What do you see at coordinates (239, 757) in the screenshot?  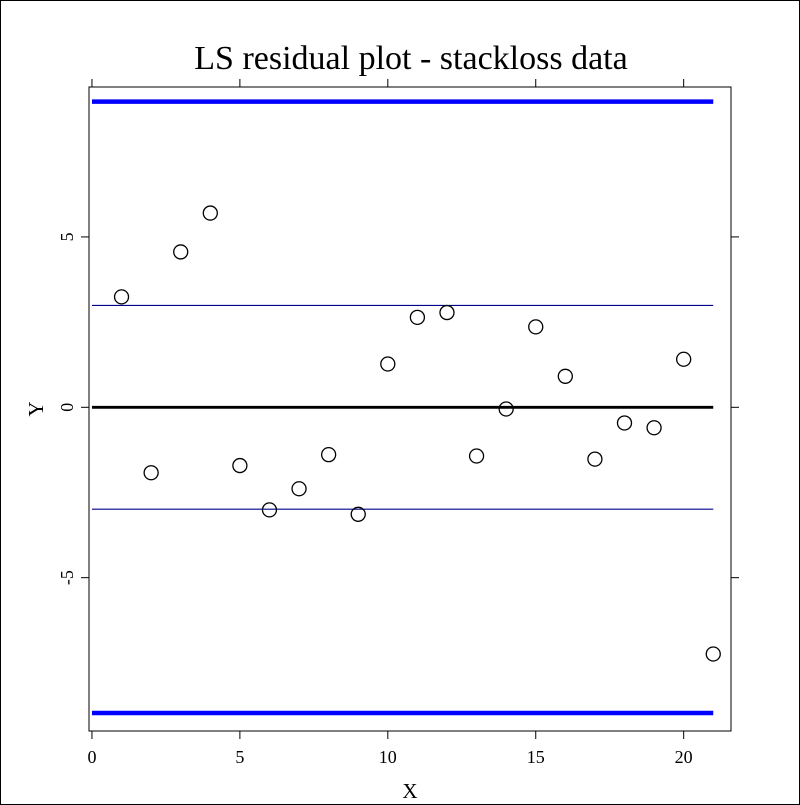 I see `x-tick-label: 5` at bounding box center [239, 757].